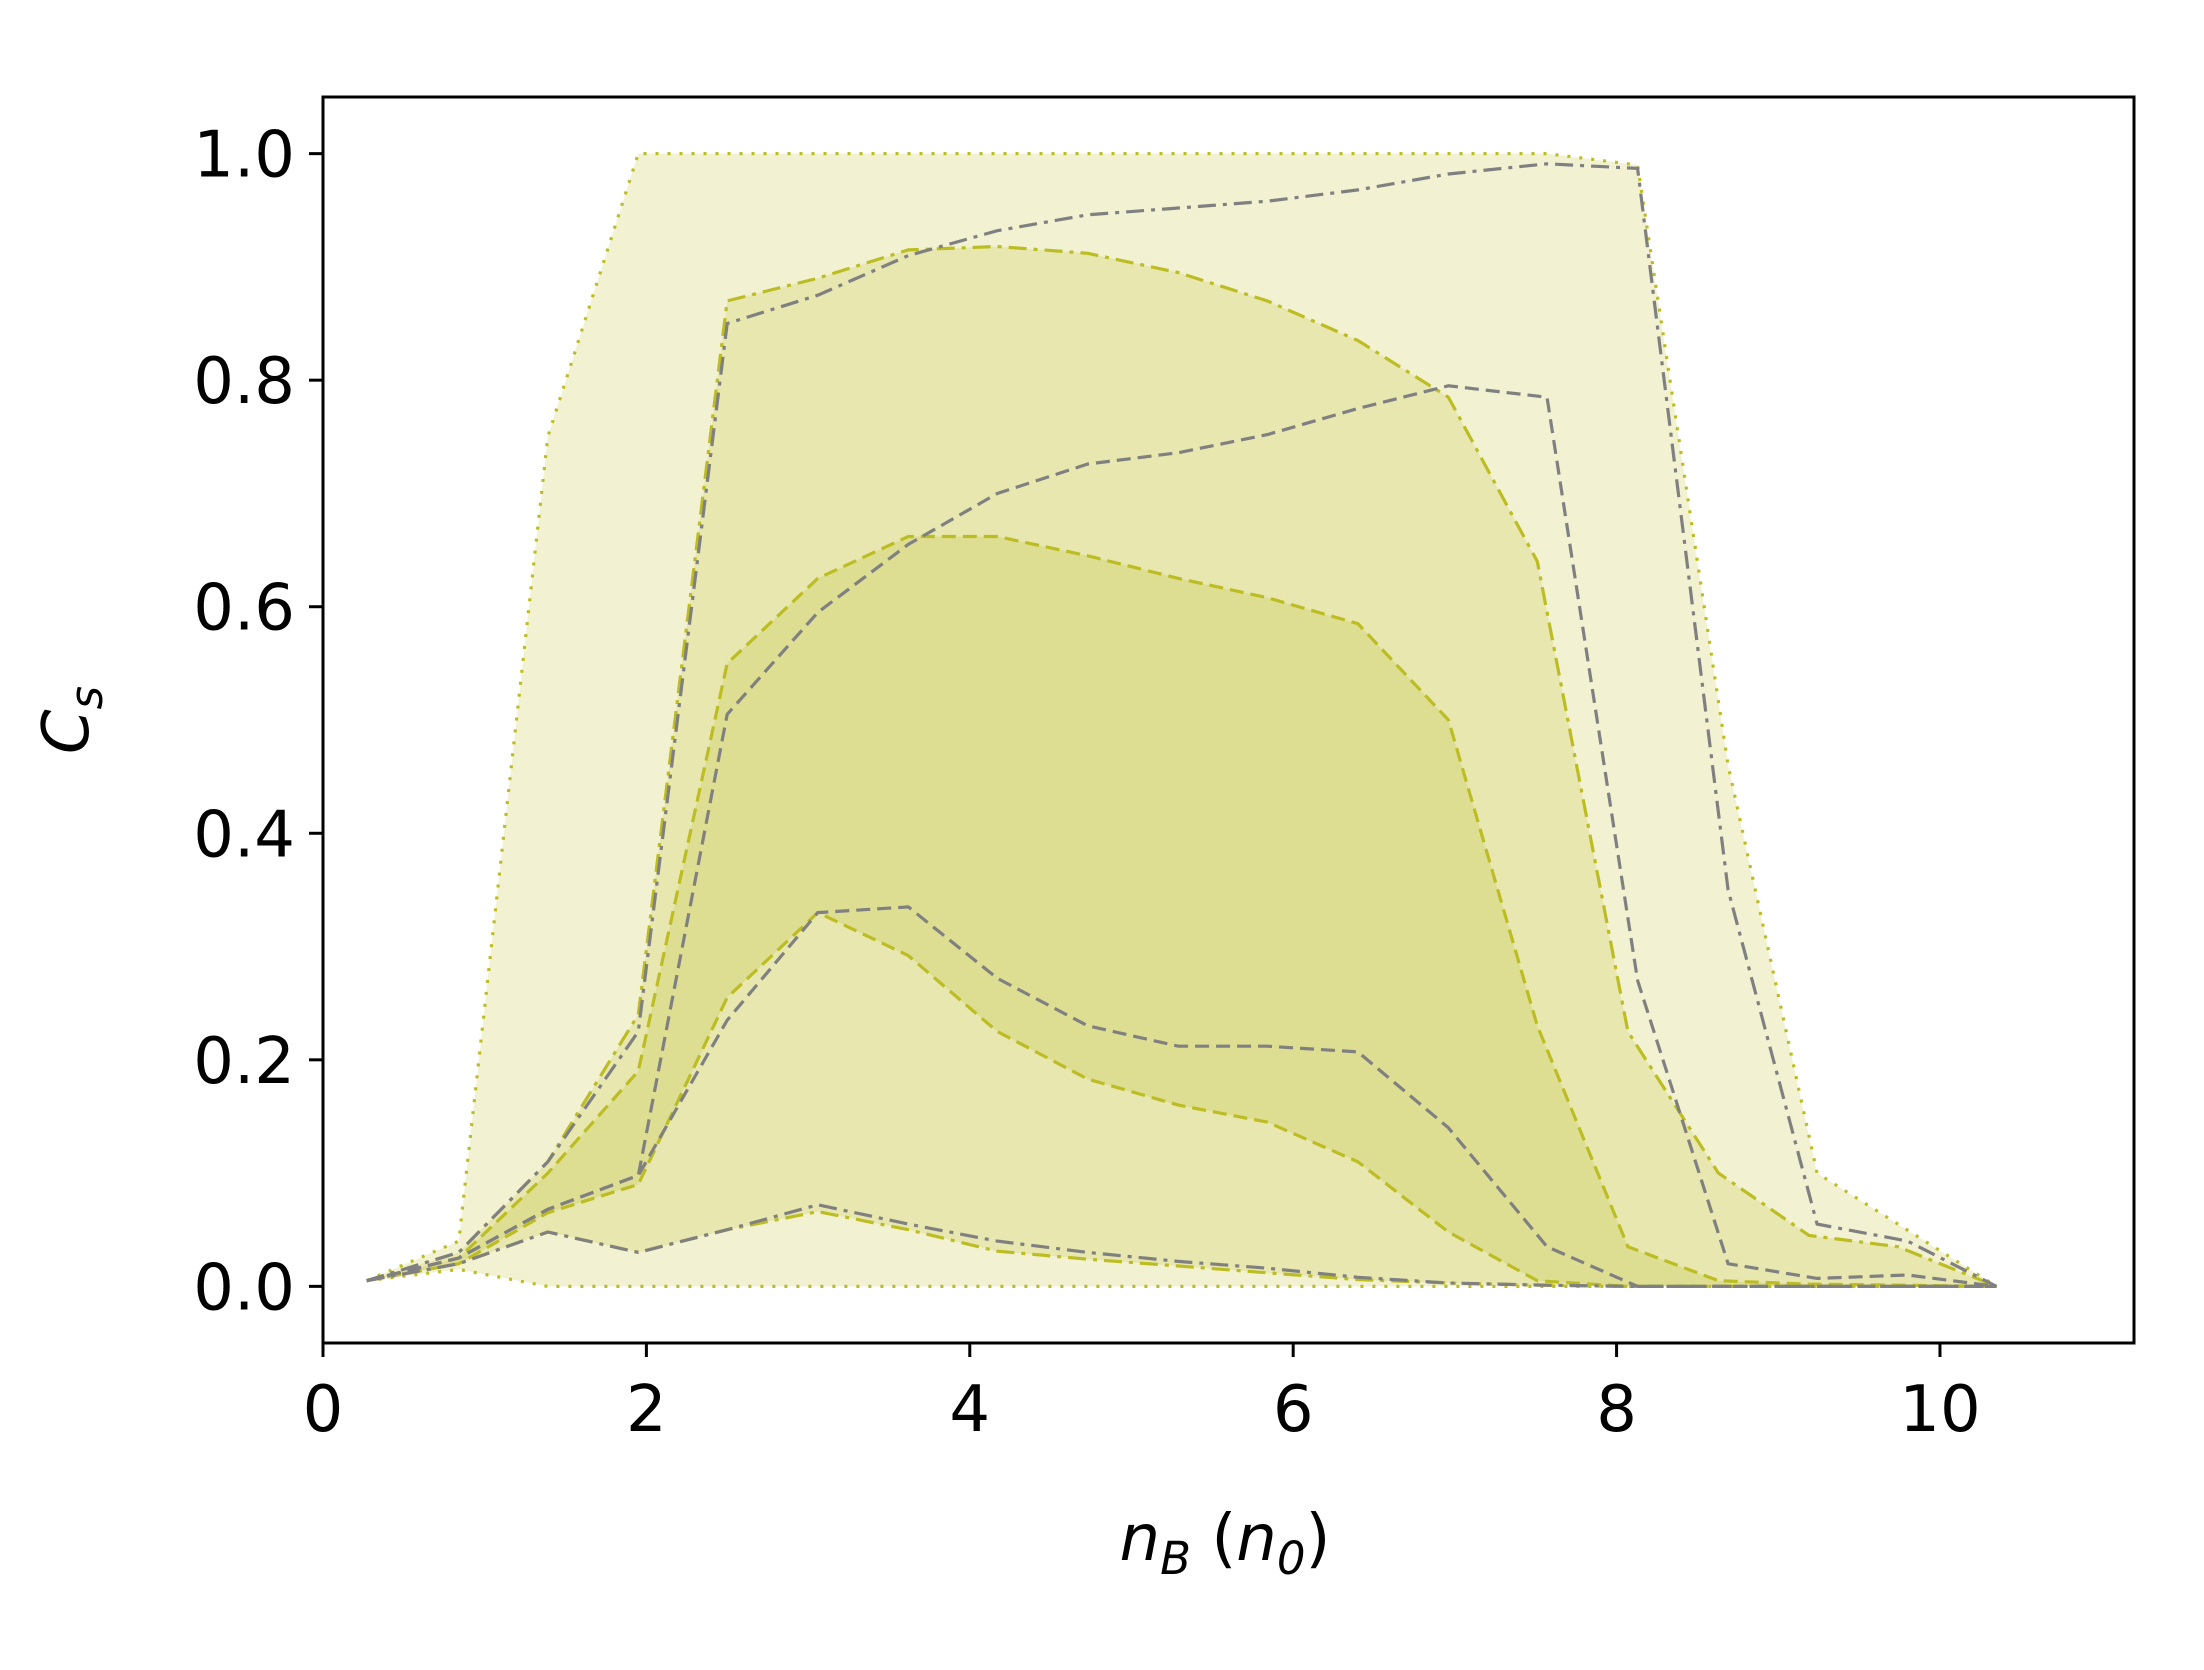 This screenshot has height=1670, width=2204. What do you see at coordinates (244, 1062) in the screenshot?
I see `y-tick-label: 0.2` at bounding box center [244, 1062].